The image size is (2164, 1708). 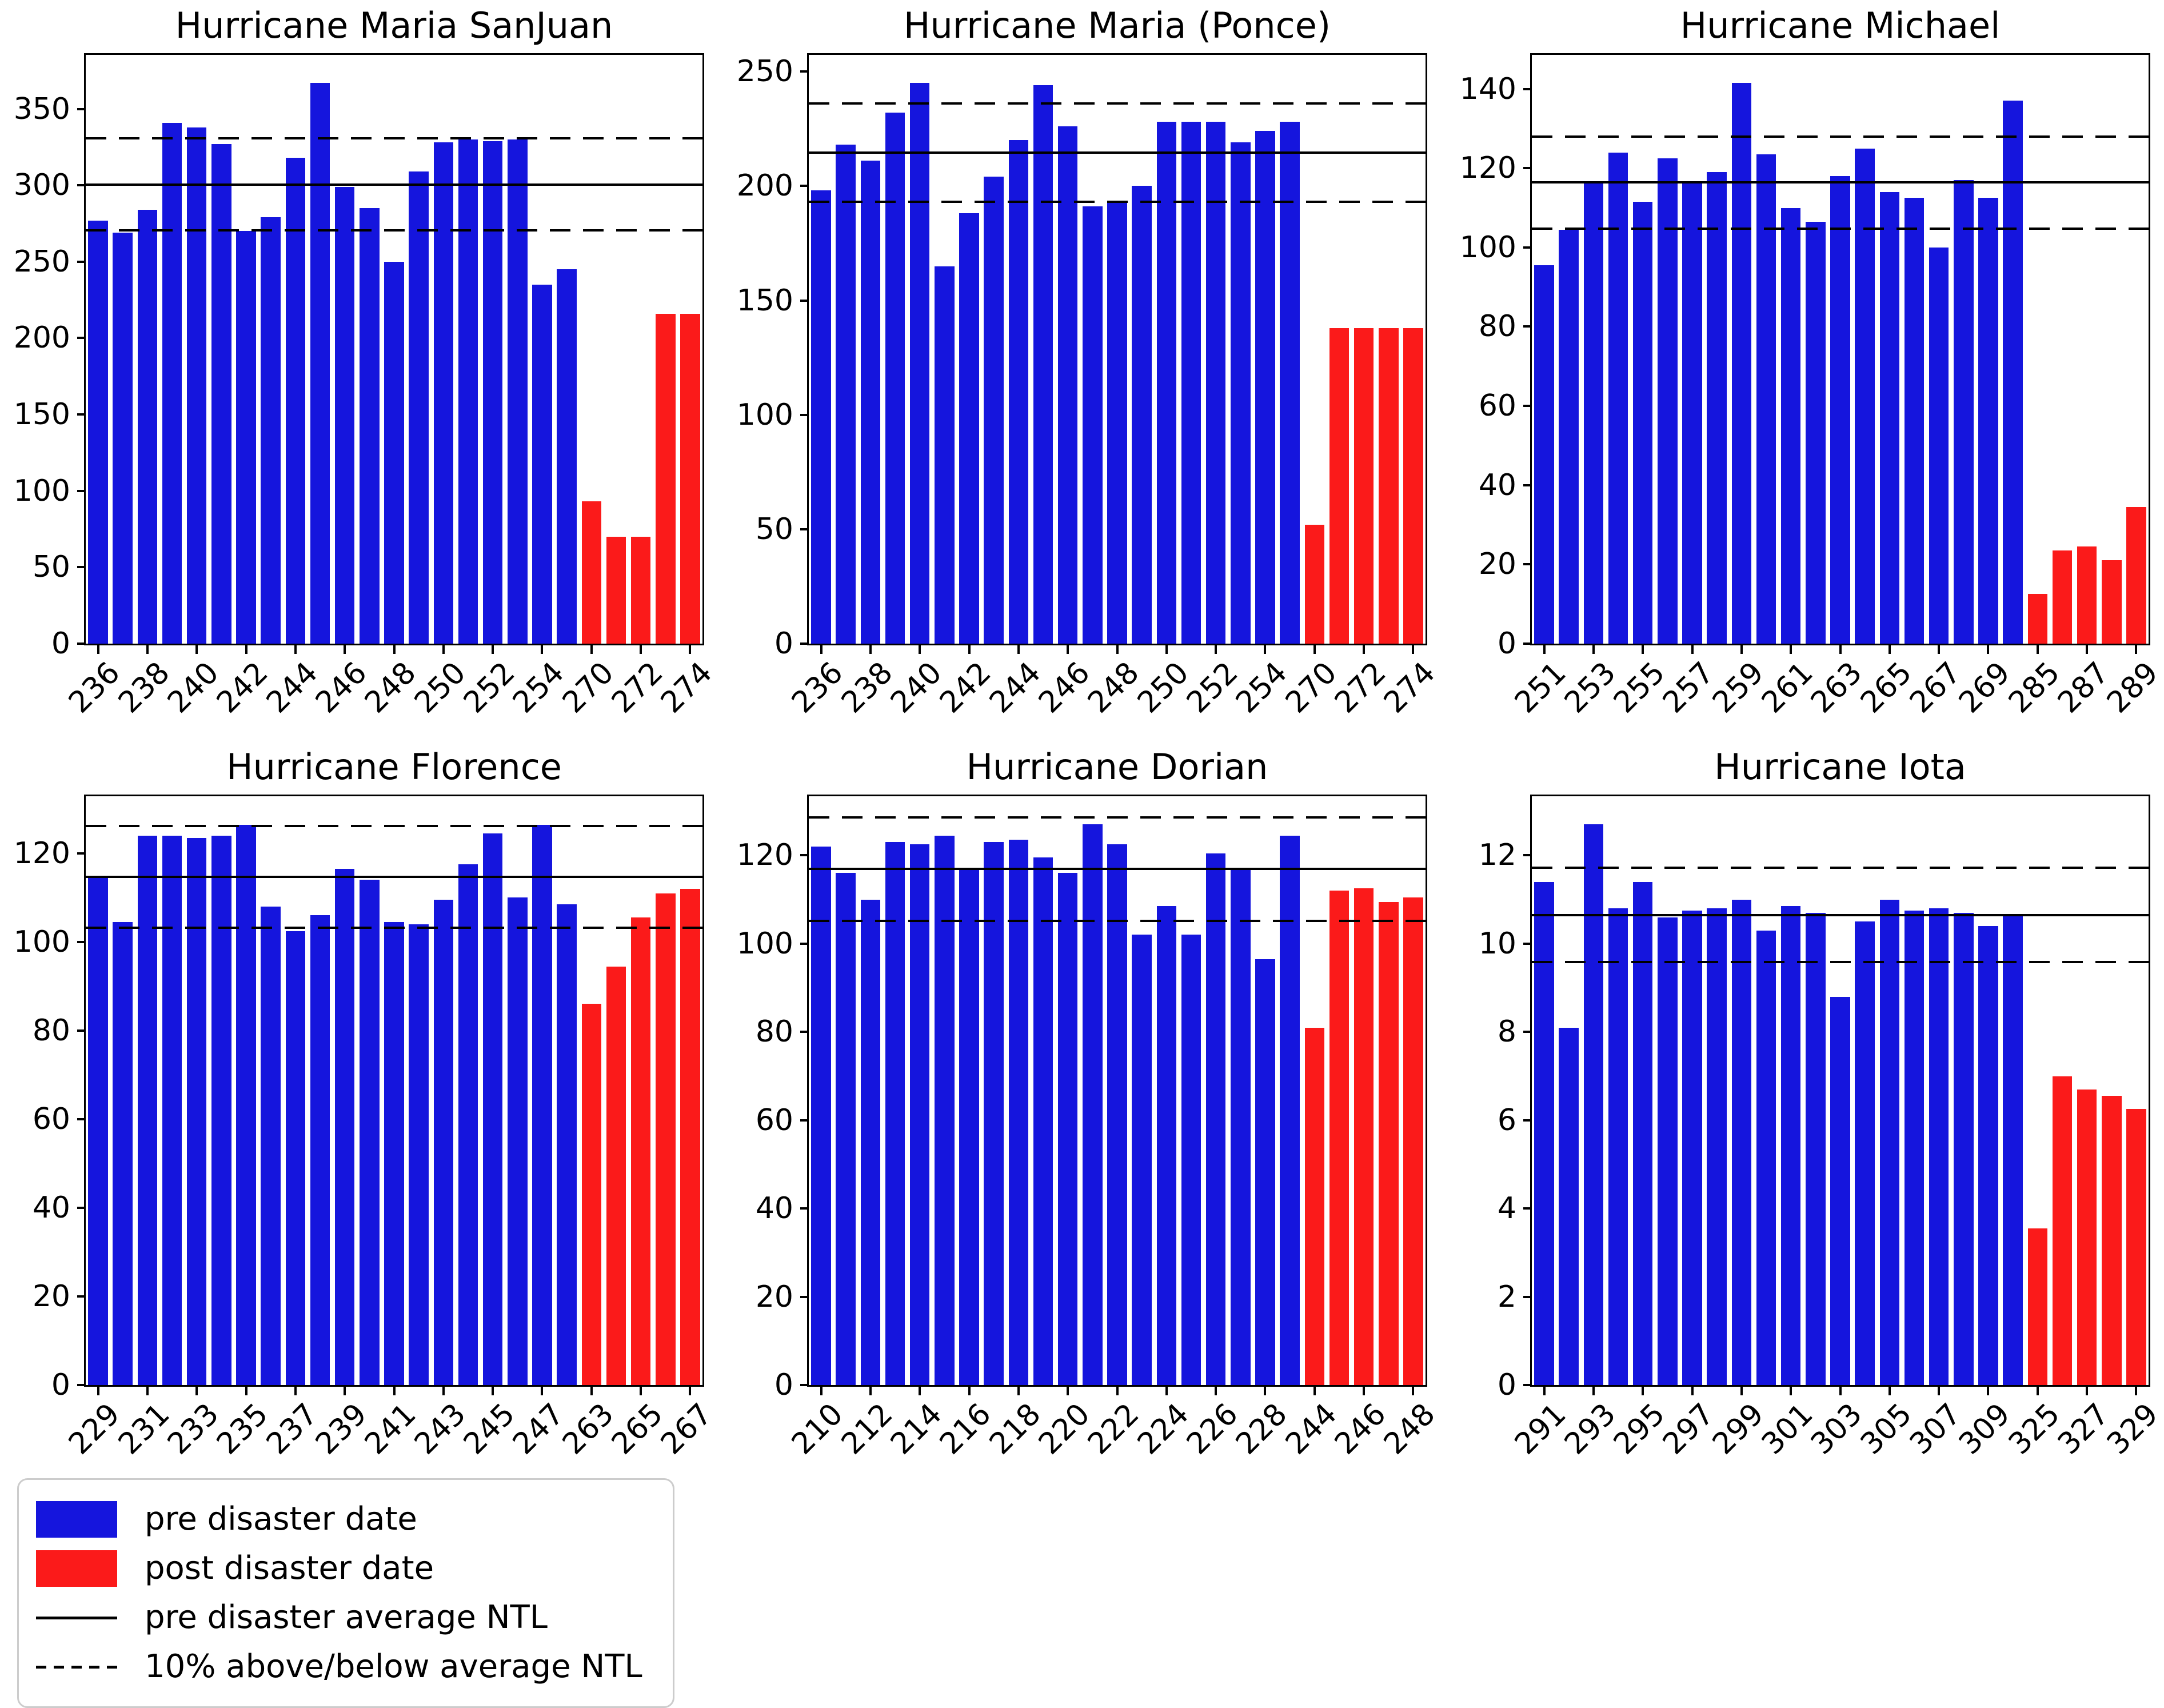 What do you see at coordinates (1787, 1429) in the screenshot?
I see `x-tick-label: 301` at bounding box center [1787, 1429].